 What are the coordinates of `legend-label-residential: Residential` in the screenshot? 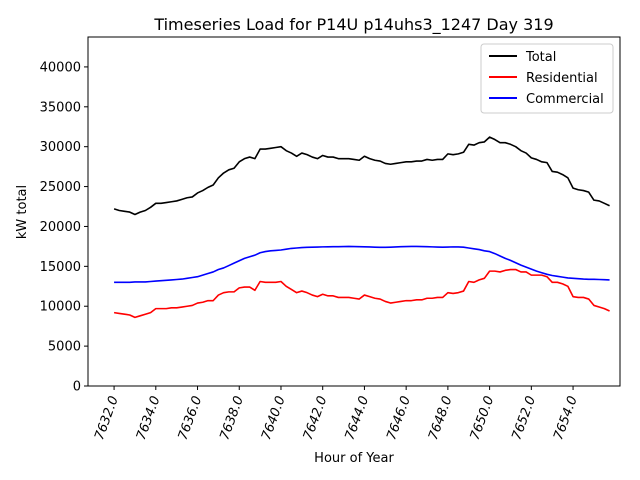 It's located at (562, 78).